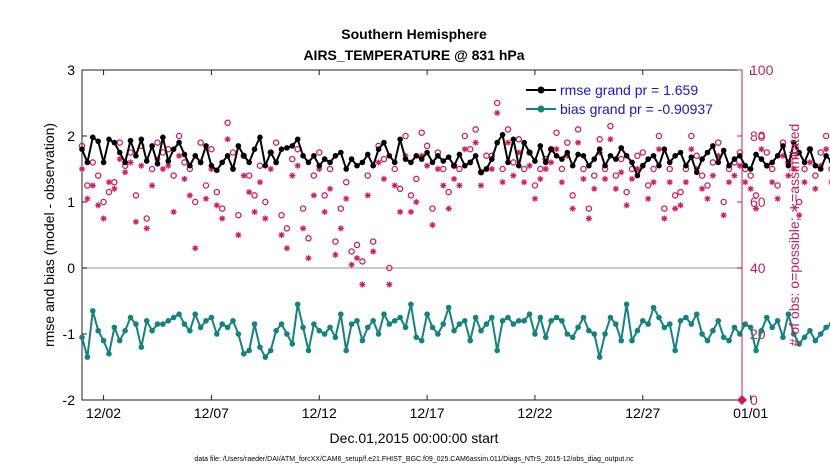  I want to click on y-axis-label: rmse and bias (model - observation), so click(49, 235).